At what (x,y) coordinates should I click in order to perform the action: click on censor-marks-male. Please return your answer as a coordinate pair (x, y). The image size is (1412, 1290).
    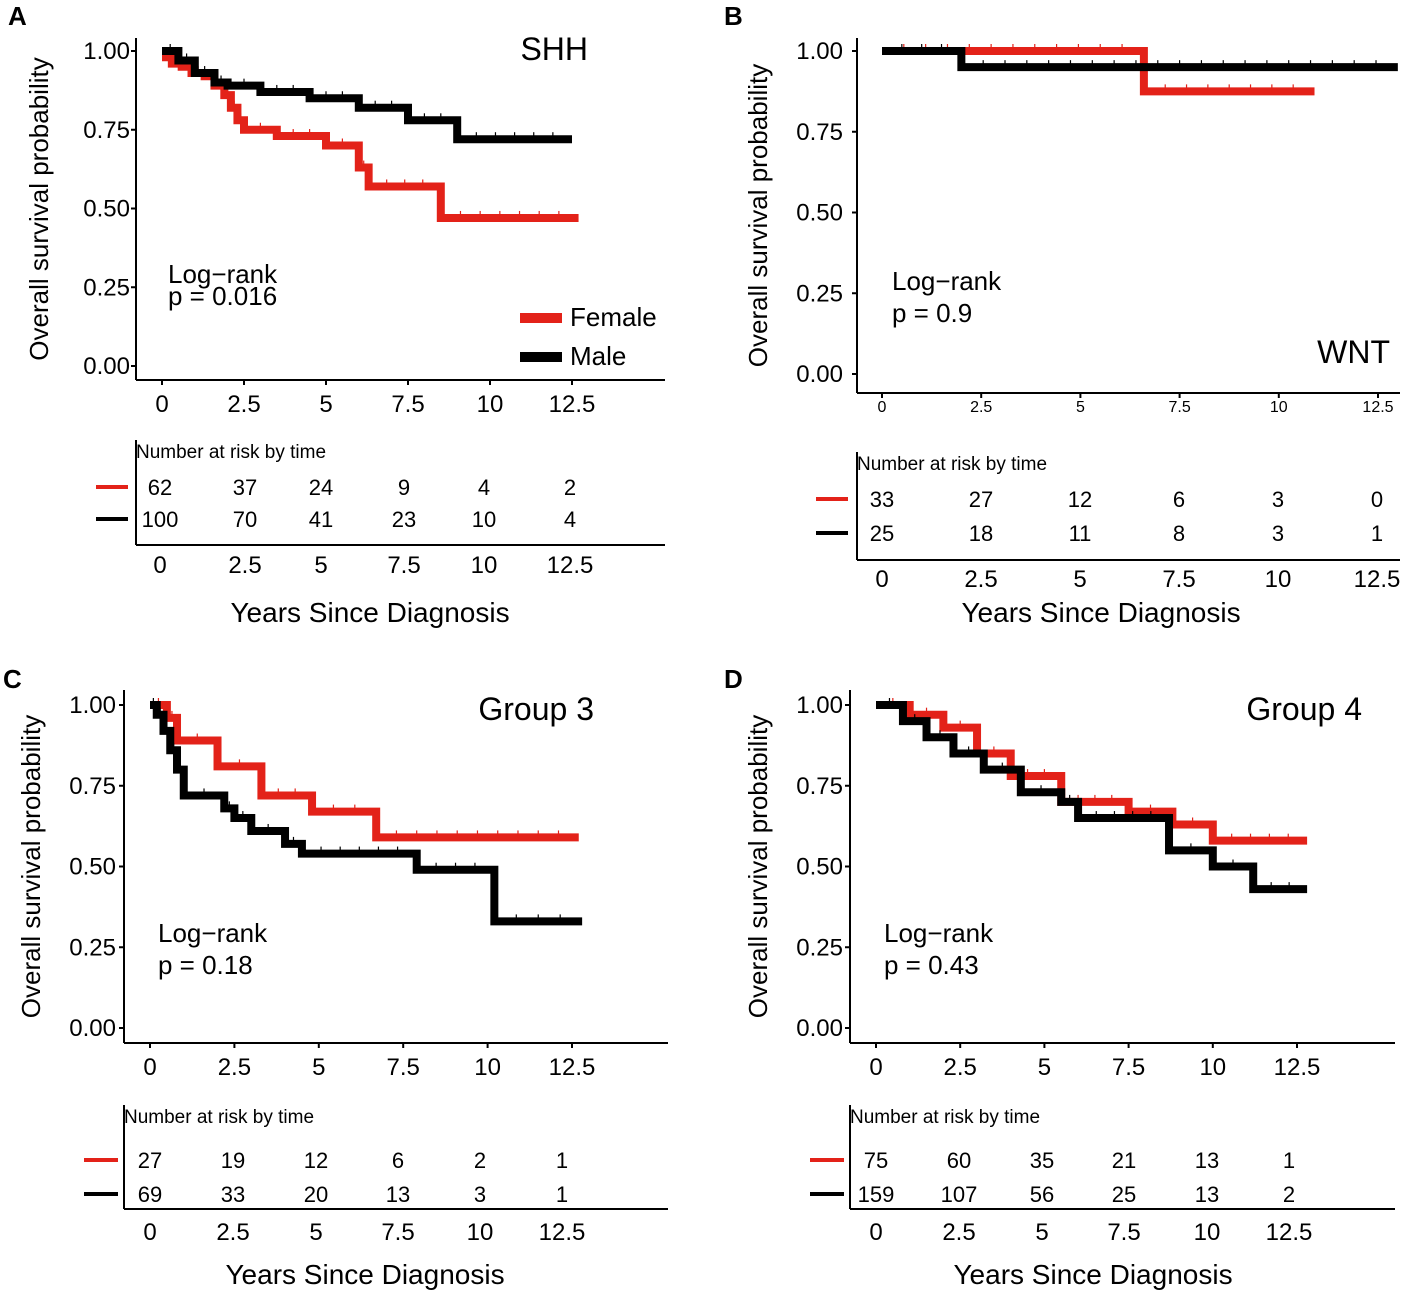
    Looking at the image, I should click on (1139, 57).